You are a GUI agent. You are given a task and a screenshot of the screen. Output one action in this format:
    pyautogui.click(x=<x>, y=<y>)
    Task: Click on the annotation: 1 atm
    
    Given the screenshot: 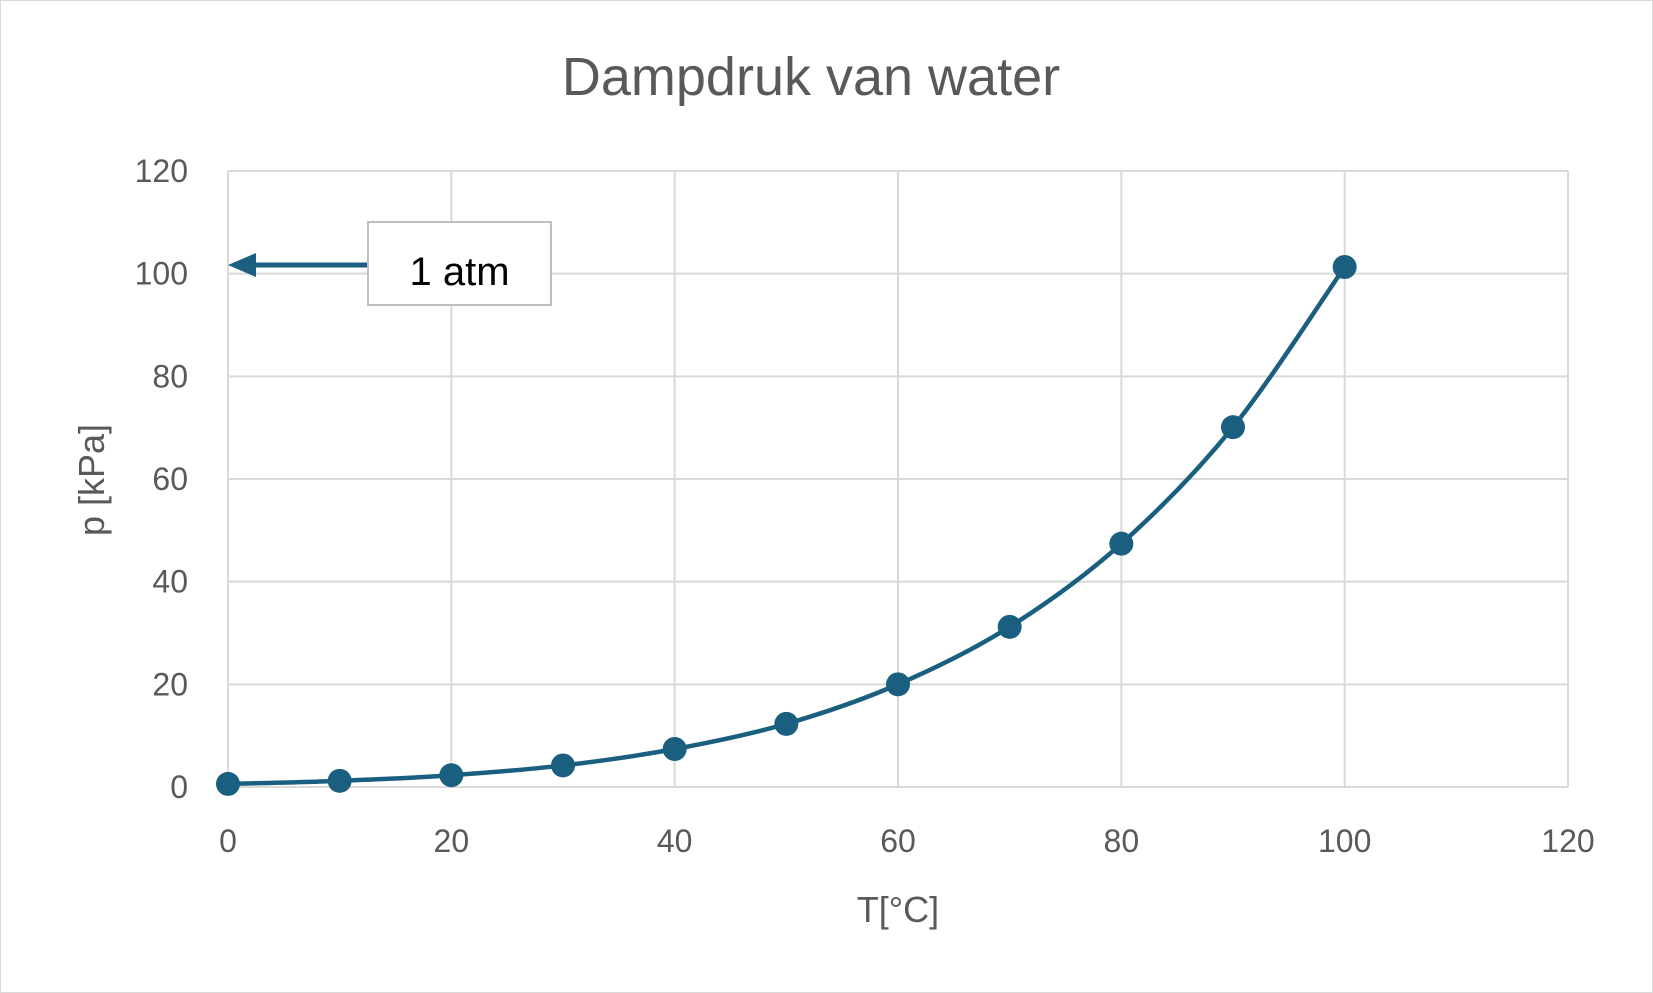 What is the action you would take?
    pyautogui.click(x=390, y=263)
    